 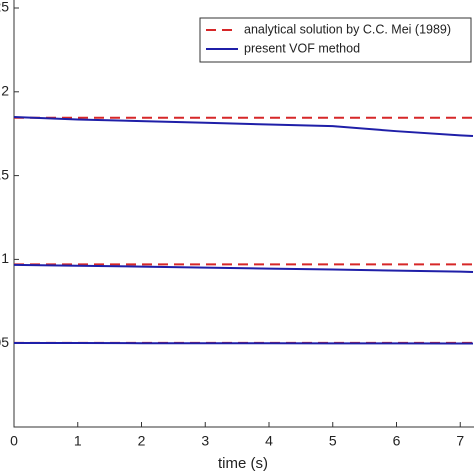 What do you see at coordinates (205, 441) in the screenshot?
I see `x-tick-label: 3` at bounding box center [205, 441].